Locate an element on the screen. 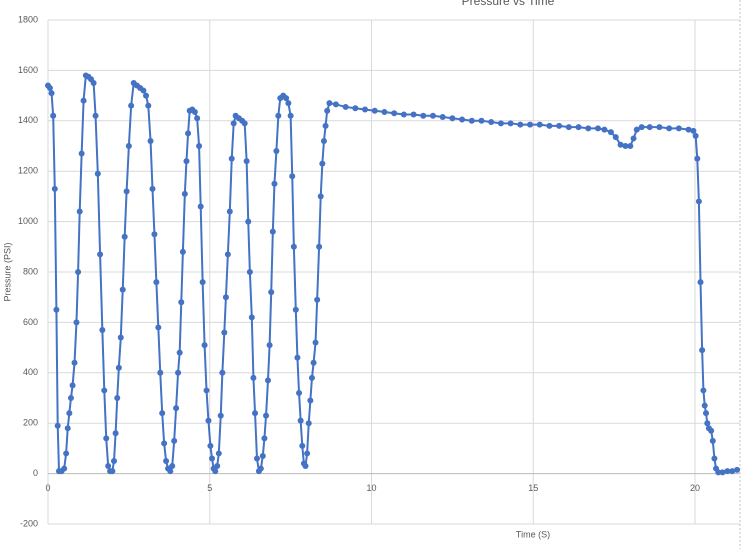 This screenshot has width=741, height=549. y-tick-label: 1800 is located at coordinates (28, 19).